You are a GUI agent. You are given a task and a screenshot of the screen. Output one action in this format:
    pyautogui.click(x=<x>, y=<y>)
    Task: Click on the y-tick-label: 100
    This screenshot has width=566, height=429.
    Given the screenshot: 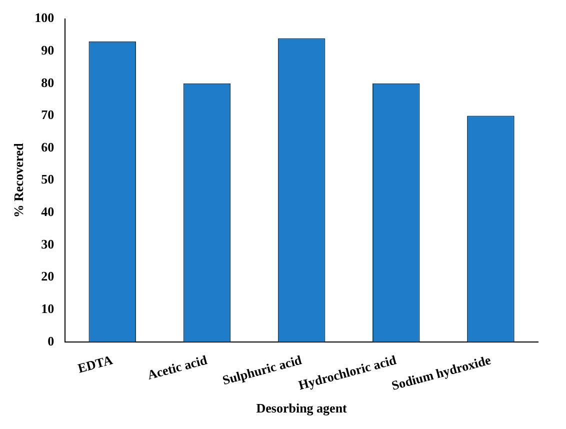 What is the action you would take?
    pyautogui.click(x=44, y=18)
    